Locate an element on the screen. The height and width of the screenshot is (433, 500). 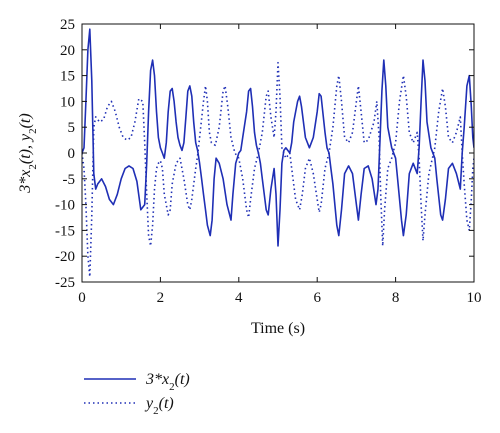
y-axis-label-sub: 2 is located at coordinates (33, 167).